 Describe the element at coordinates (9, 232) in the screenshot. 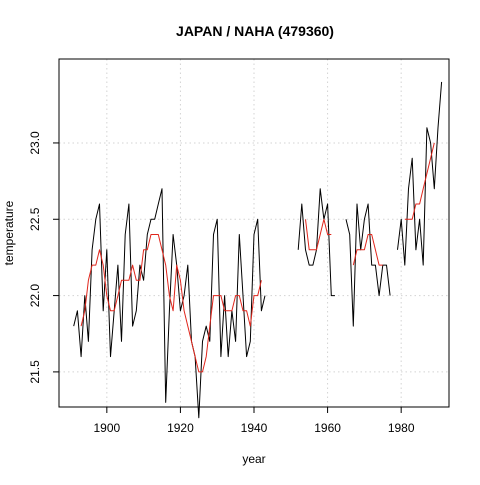

I see `y-axis-label: temperature` at that location.